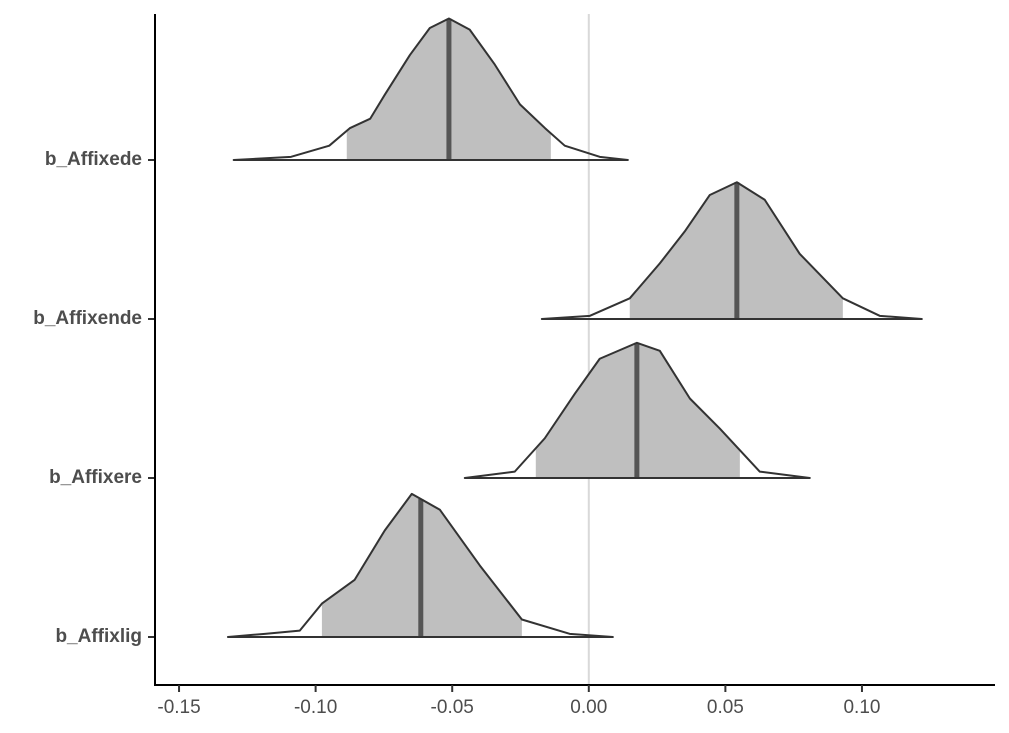  I want to click on x-tick-label: -0.05, so click(452, 707).